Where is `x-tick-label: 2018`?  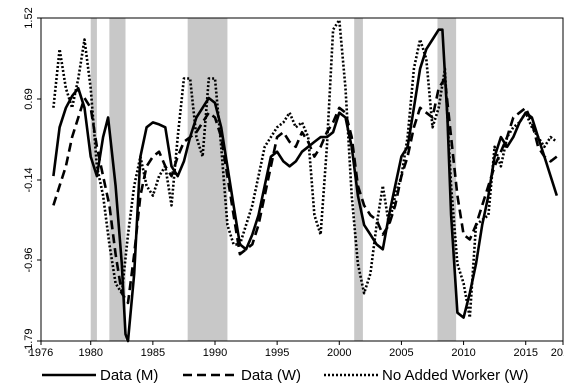
x-tick-label: 2018 is located at coordinates (557, 353).